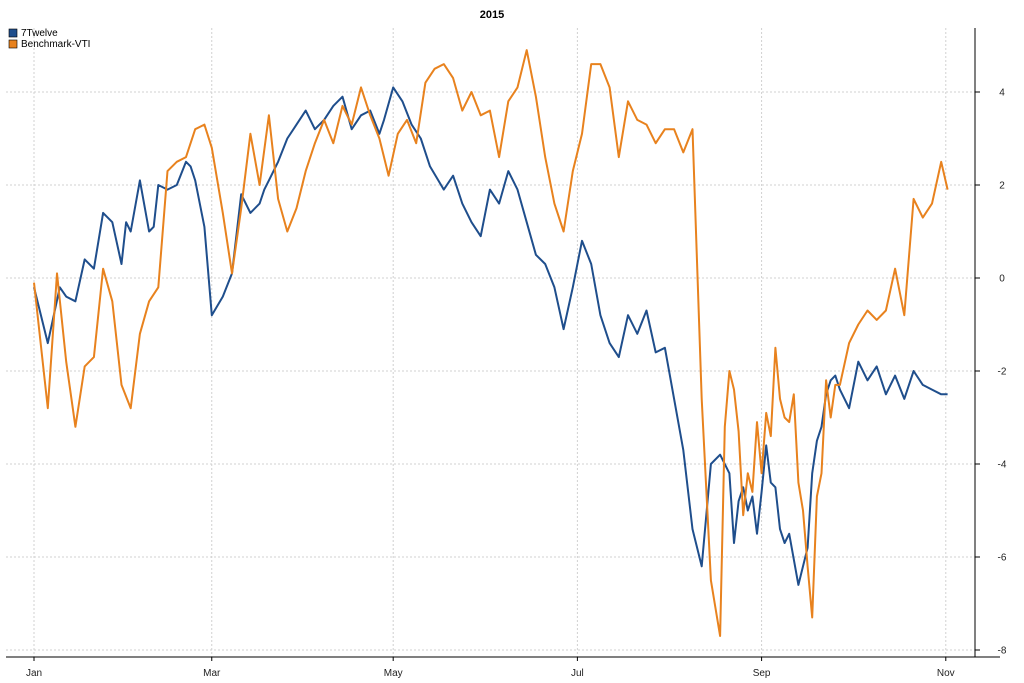  What do you see at coordinates (1002, 279) in the screenshot?
I see `y-tick-label: 0` at bounding box center [1002, 279].